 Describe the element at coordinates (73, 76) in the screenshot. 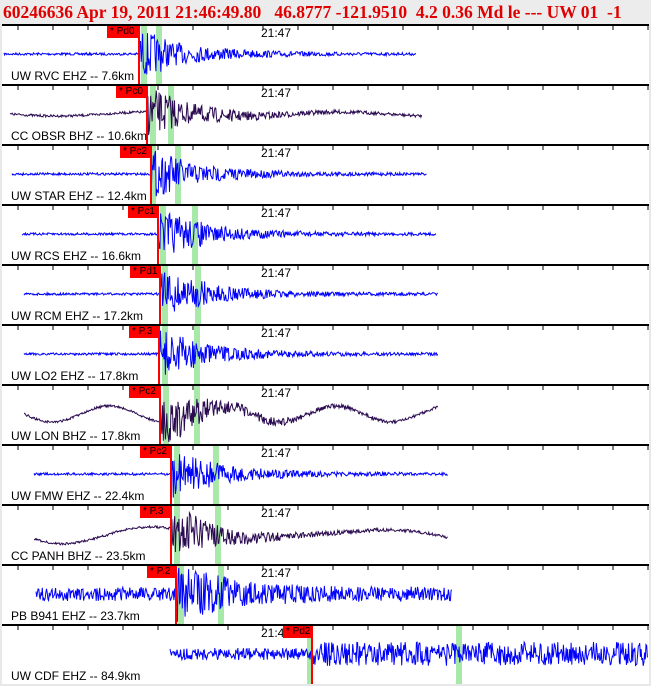

I see `station-label: UW RVC EHZ -- 7.6km` at that location.